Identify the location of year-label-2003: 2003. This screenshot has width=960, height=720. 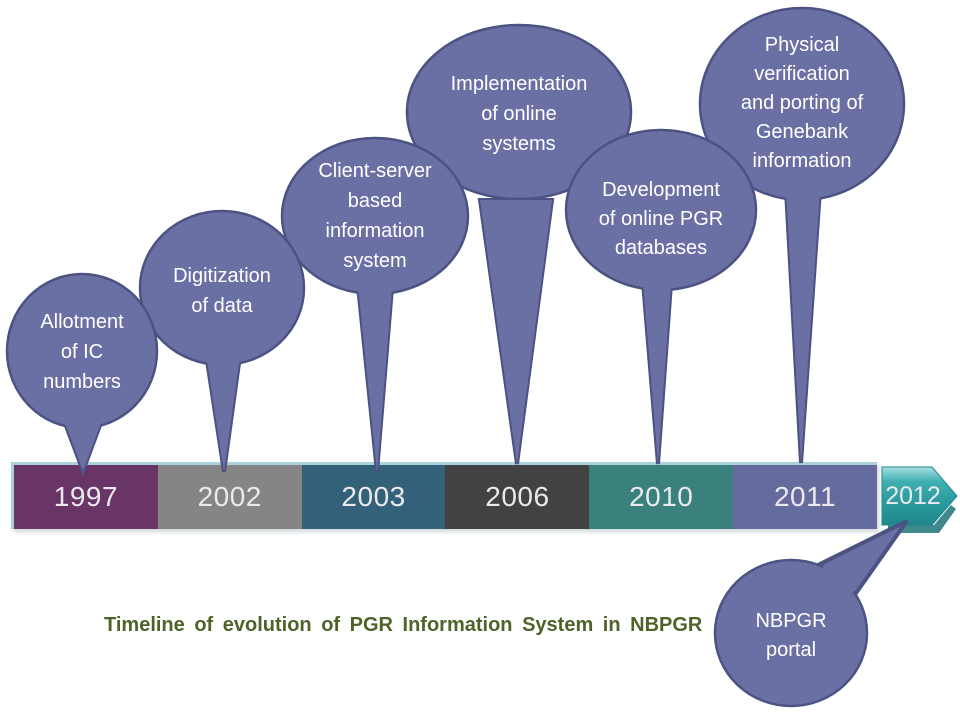
(373, 496).